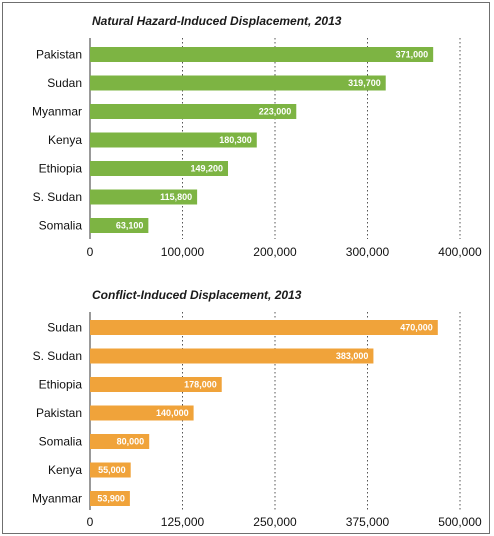  What do you see at coordinates (460, 522) in the screenshot?
I see `x-tick-label: 500,000` at bounding box center [460, 522].